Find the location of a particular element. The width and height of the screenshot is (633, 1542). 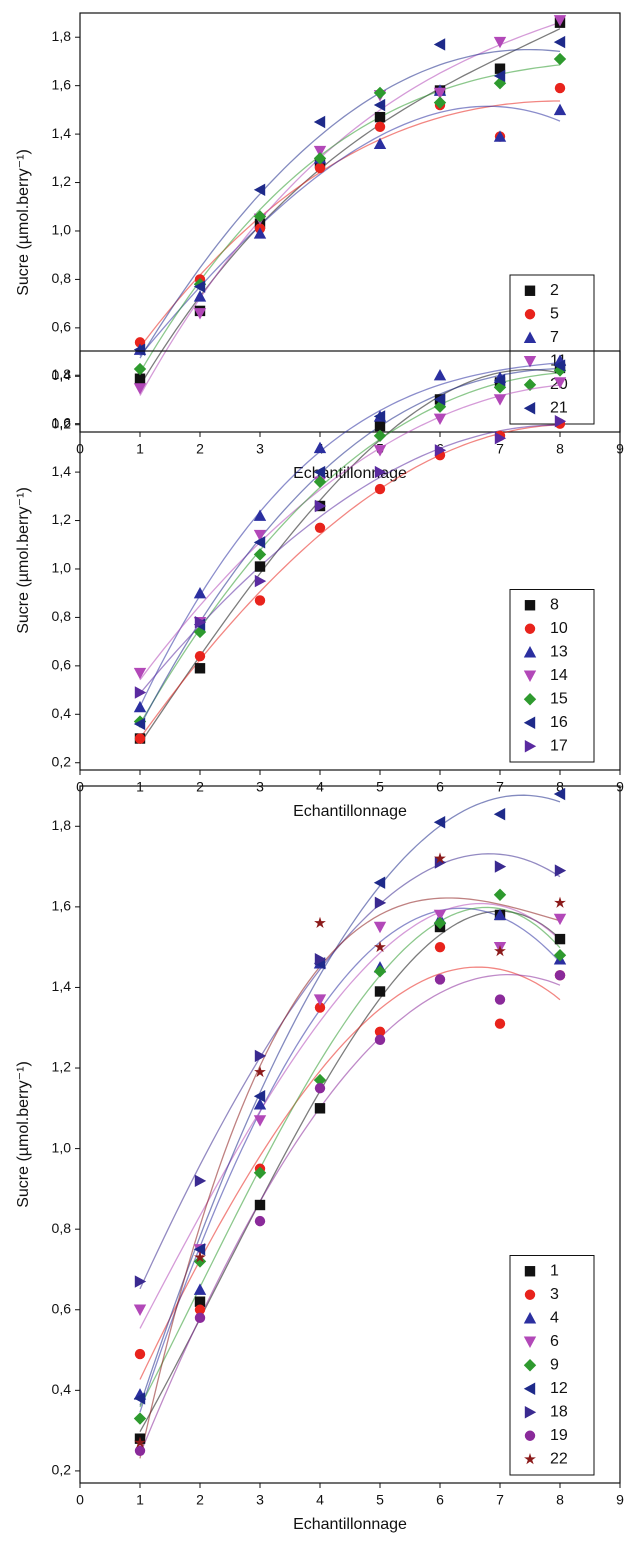

legend-box is located at coordinates (552, 676).